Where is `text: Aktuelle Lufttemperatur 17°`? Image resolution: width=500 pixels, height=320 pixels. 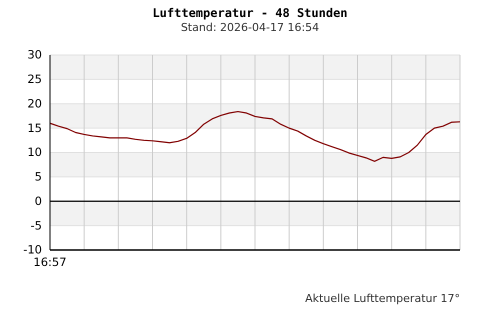 text: Aktuelle Lufttemperatur 17° is located at coordinates (382, 298).